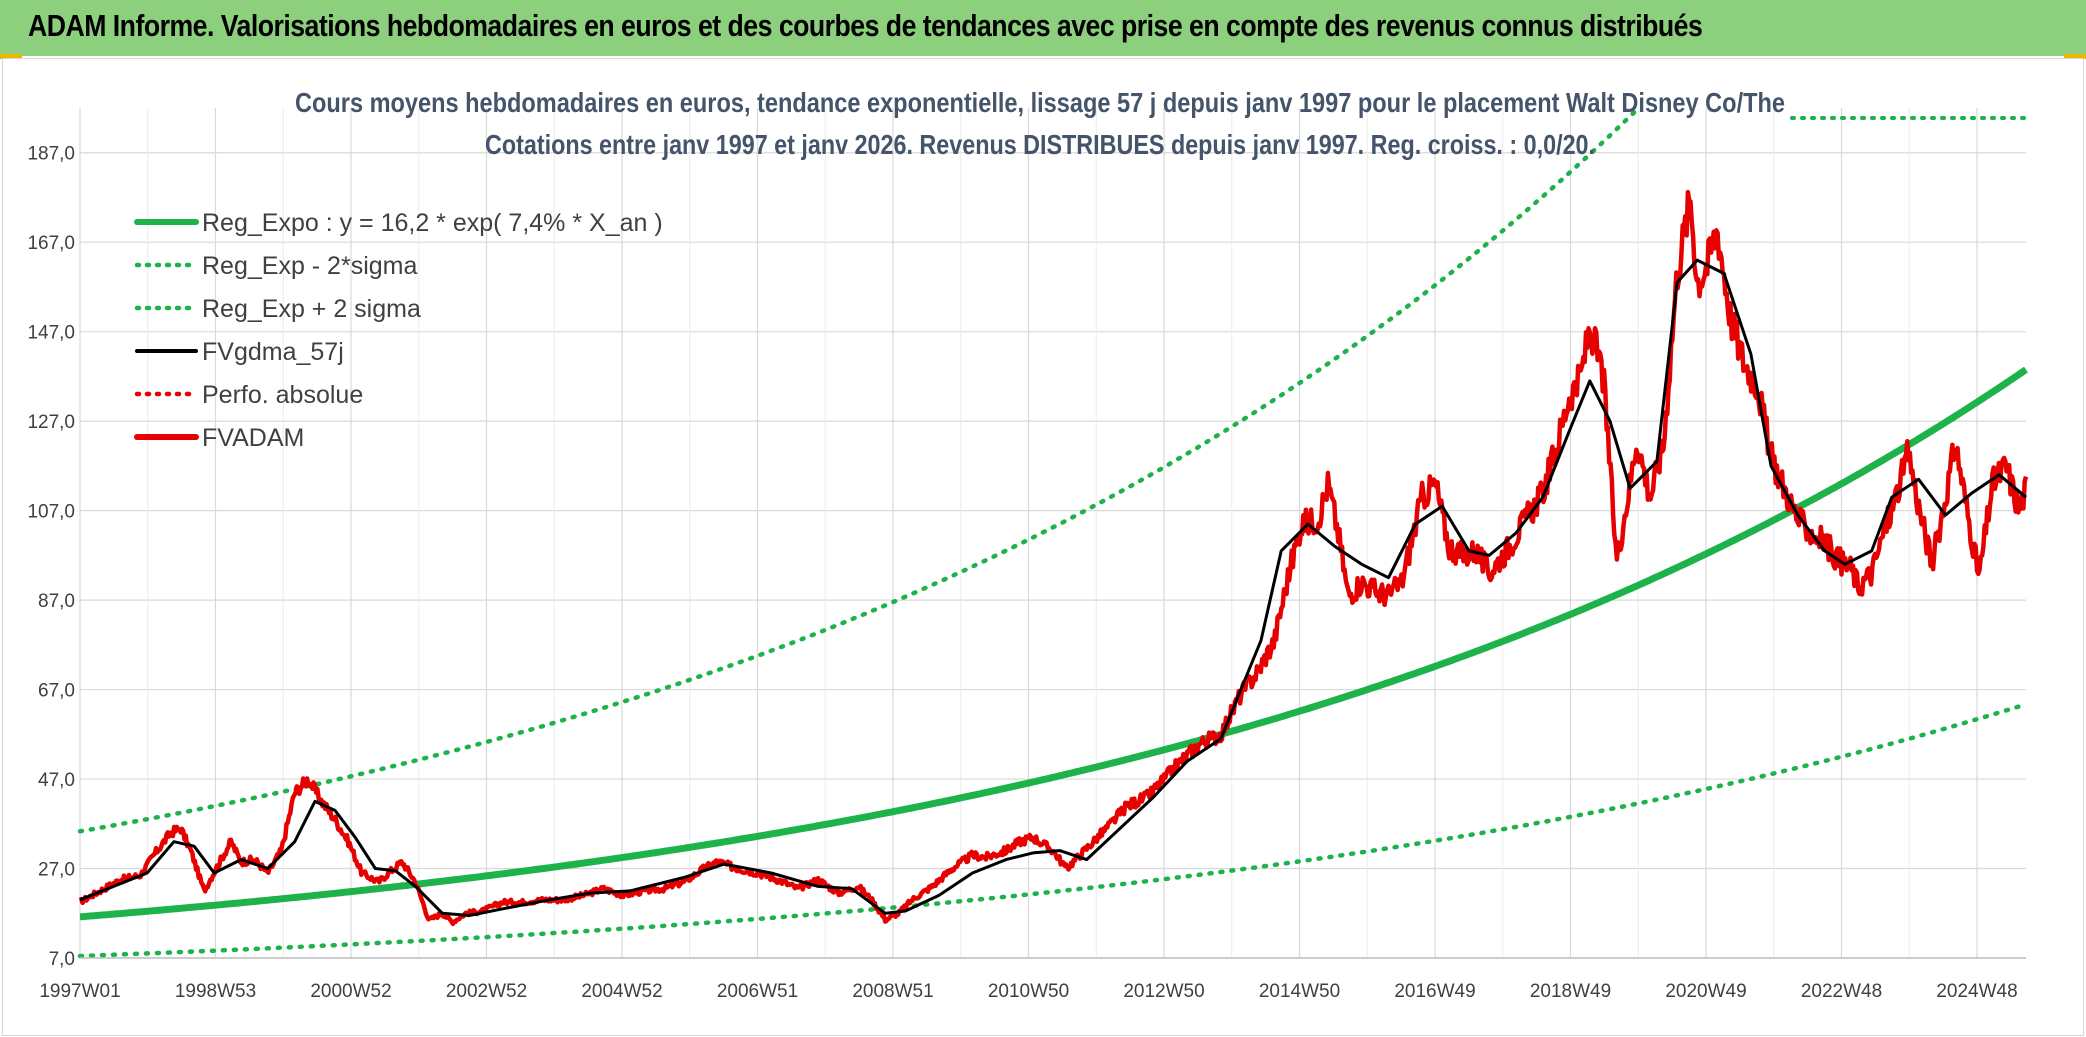 The width and height of the screenshot is (2086, 1037). Describe the element at coordinates (350, 991) in the screenshot. I see `x-tick-label: 2000W52` at that location.